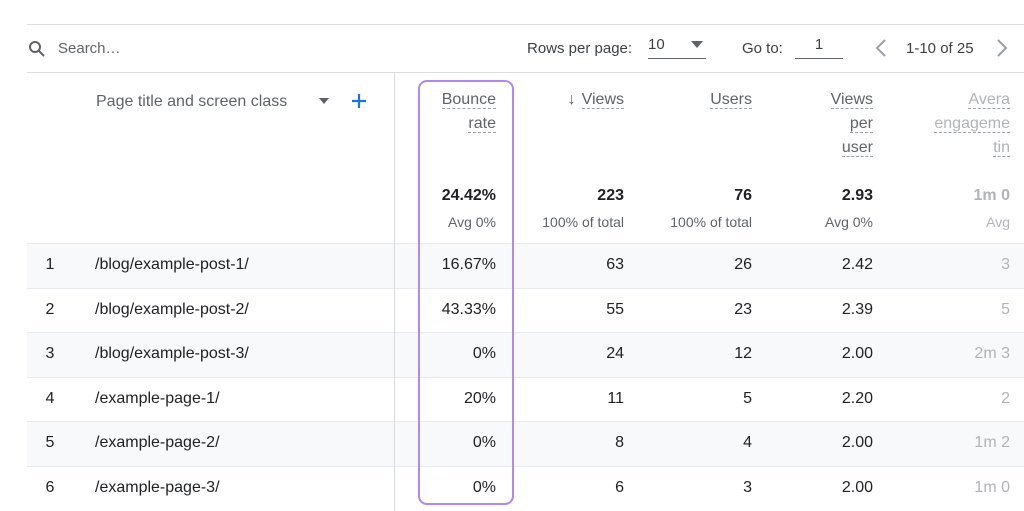 This screenshot has width=1024, height=511. I want to click on total-value: 24.42%, so click(468, 195).